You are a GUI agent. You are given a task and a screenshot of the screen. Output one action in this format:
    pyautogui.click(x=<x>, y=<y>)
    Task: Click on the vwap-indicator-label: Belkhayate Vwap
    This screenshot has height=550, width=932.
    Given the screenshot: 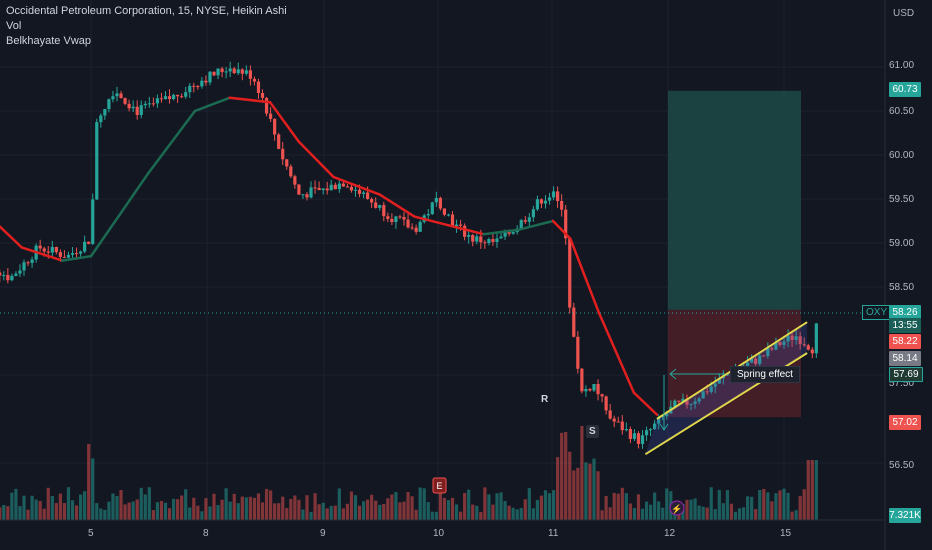 What is the action you would take?
    pyautogui.click(x=48, y=41)
    